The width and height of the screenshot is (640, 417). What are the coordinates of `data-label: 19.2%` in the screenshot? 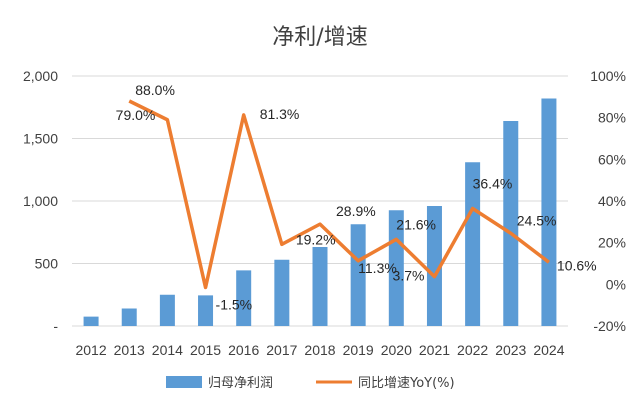 It's located at (316, 239).